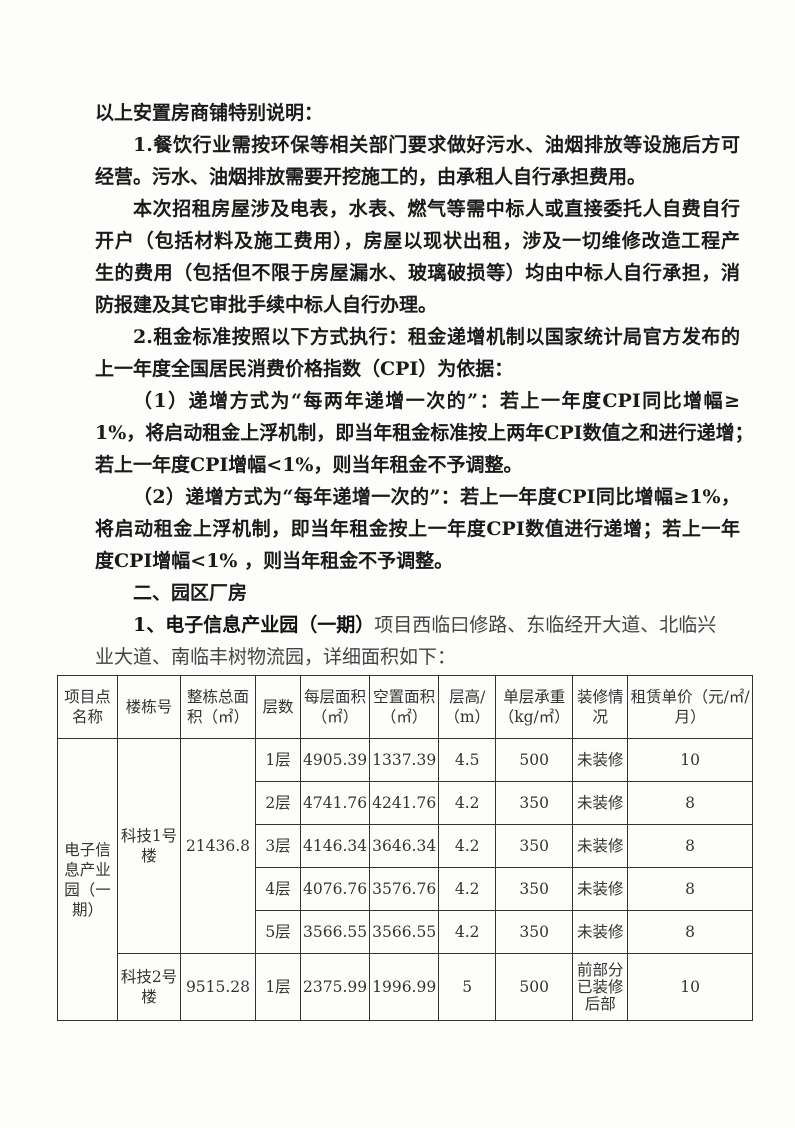 This screenshot has height=1128, width=795. What do you see at coordinates (278, 932) in the screenshot?
I see `cell-floor: 5层` at bounding box center [278, 932].